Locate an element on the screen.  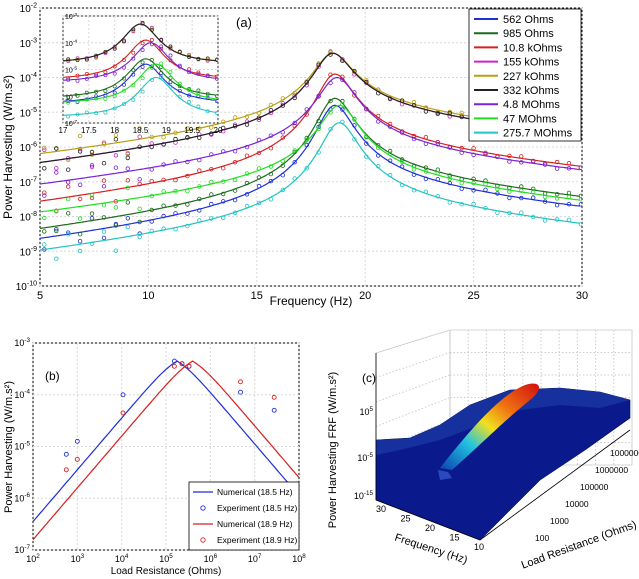
panel-b-annotation: (b) is located at coordinates (52, 376).